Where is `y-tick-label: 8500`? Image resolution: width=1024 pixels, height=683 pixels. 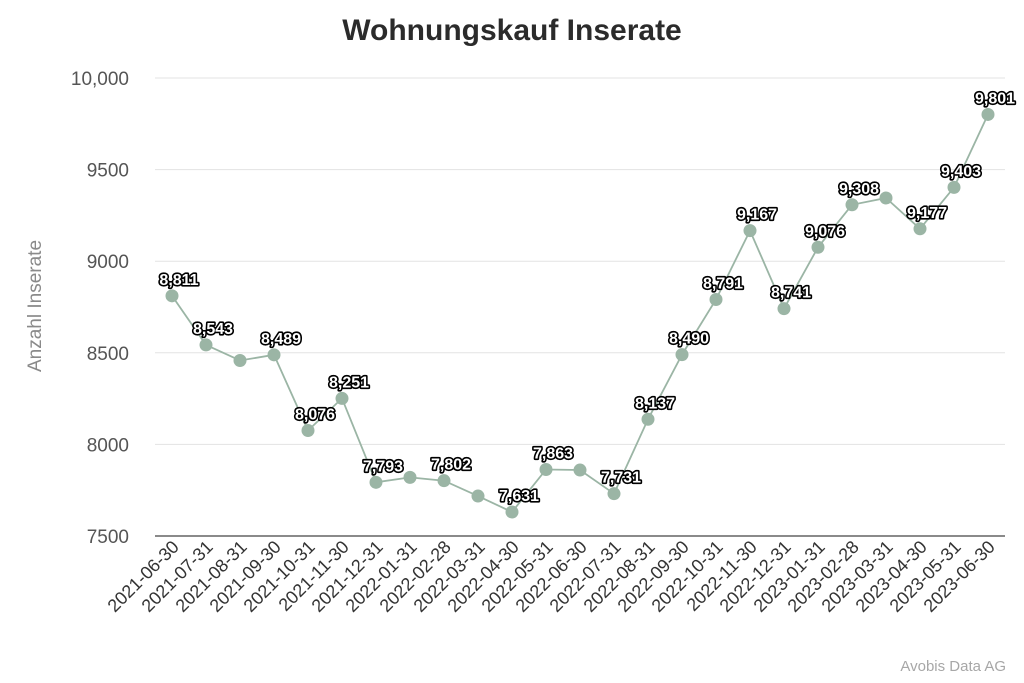
y-tick-label: 8500 is located at coordinates (108, 354).